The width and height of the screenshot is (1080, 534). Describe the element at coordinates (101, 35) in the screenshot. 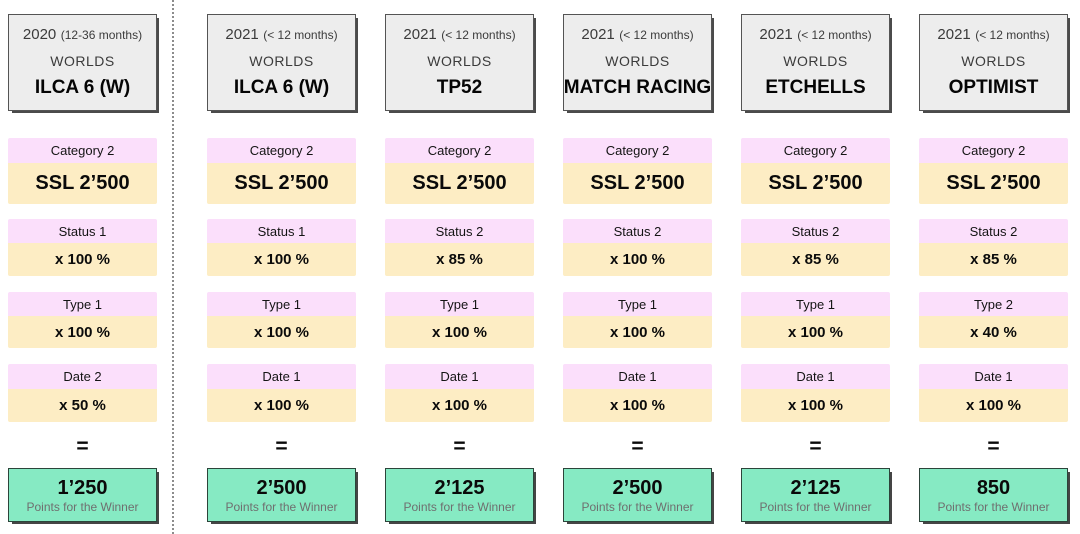

I see `event-age-window: (12-36 months)` at that location.